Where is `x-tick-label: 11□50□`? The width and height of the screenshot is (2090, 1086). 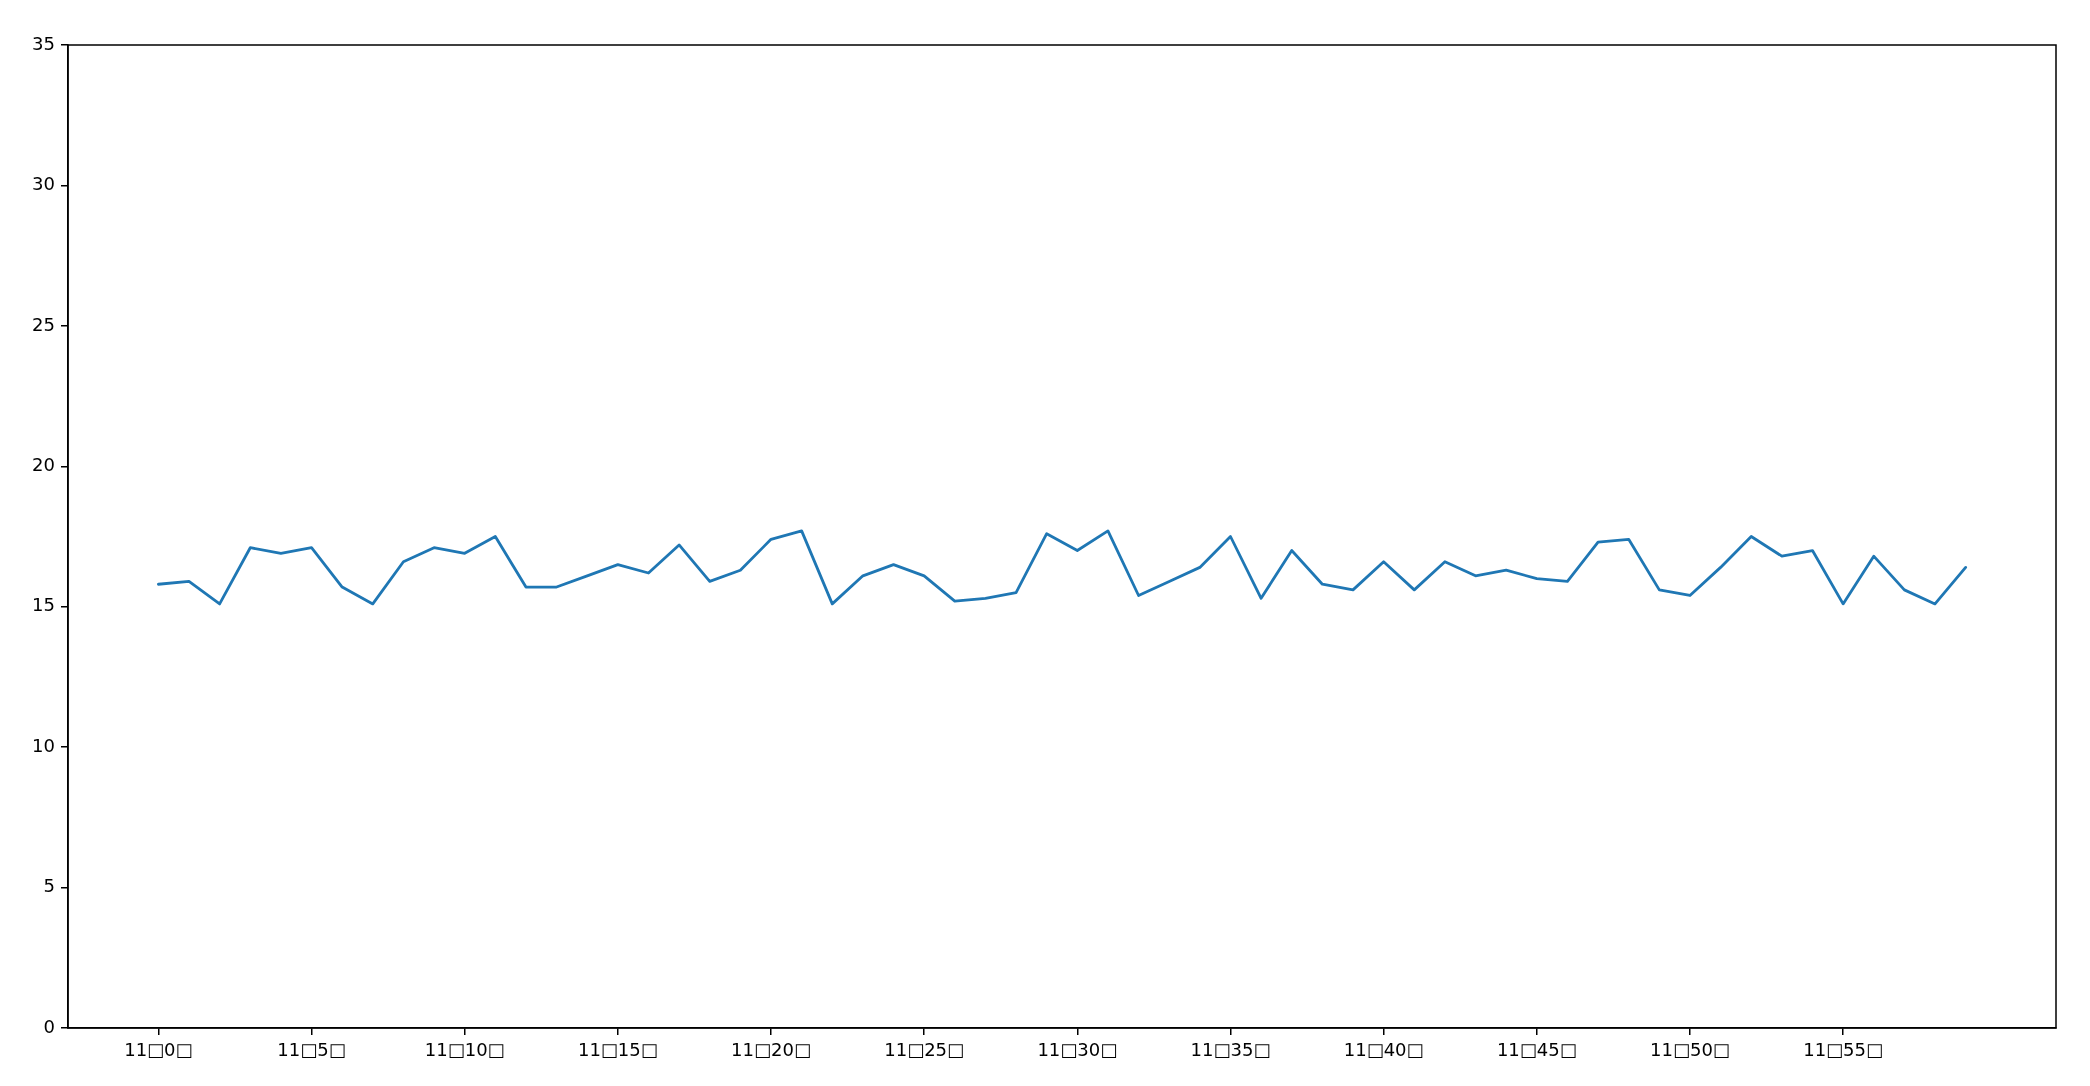 x-tick-label: 11□50□ is located at coordinates (1690, 1050).